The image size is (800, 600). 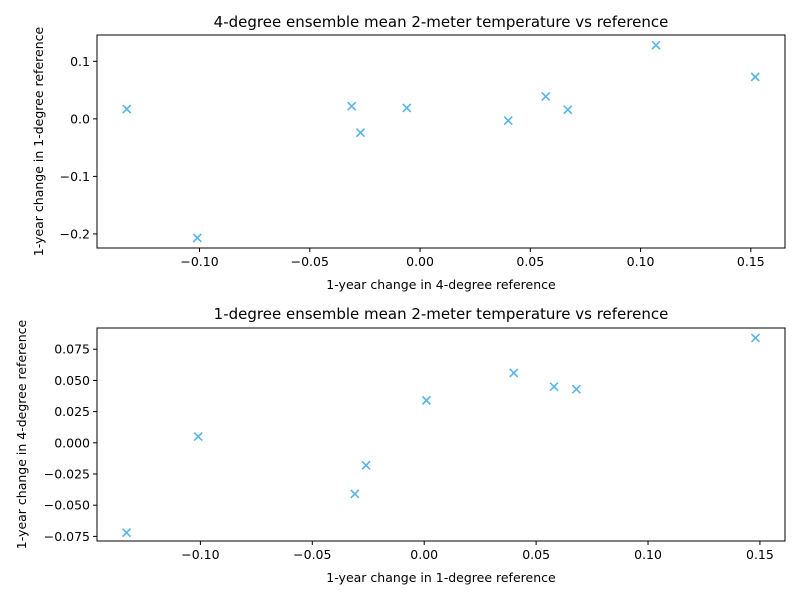 I want to click on y-tick-label: 0.025, so click(x=72, y=411).